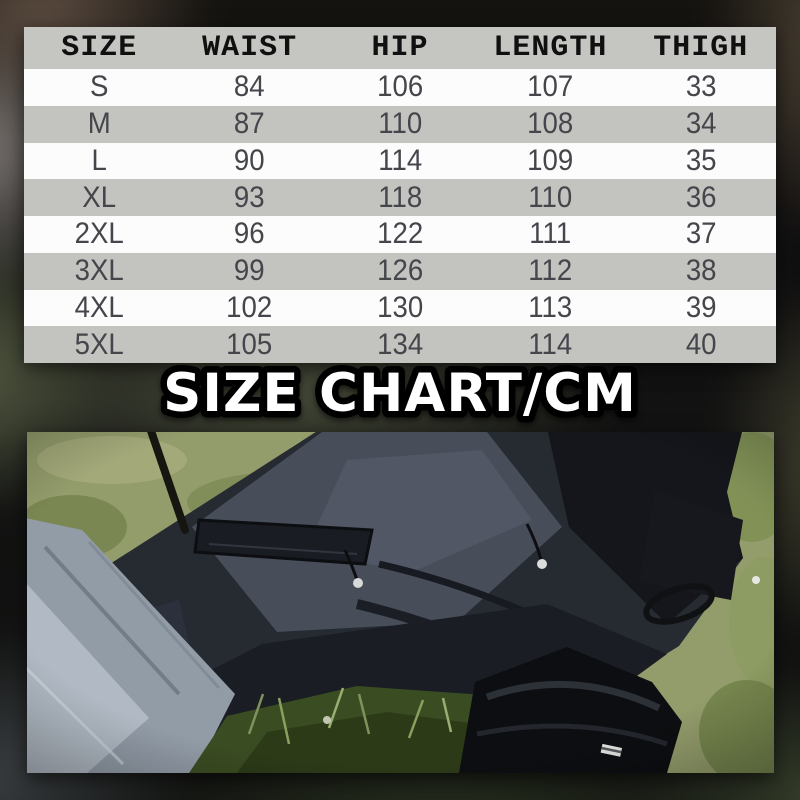 The image size is (800, 800). Describe the element at coordinates (701, 87) in the screenshot. I see `thigh-cell: 33` at that location.